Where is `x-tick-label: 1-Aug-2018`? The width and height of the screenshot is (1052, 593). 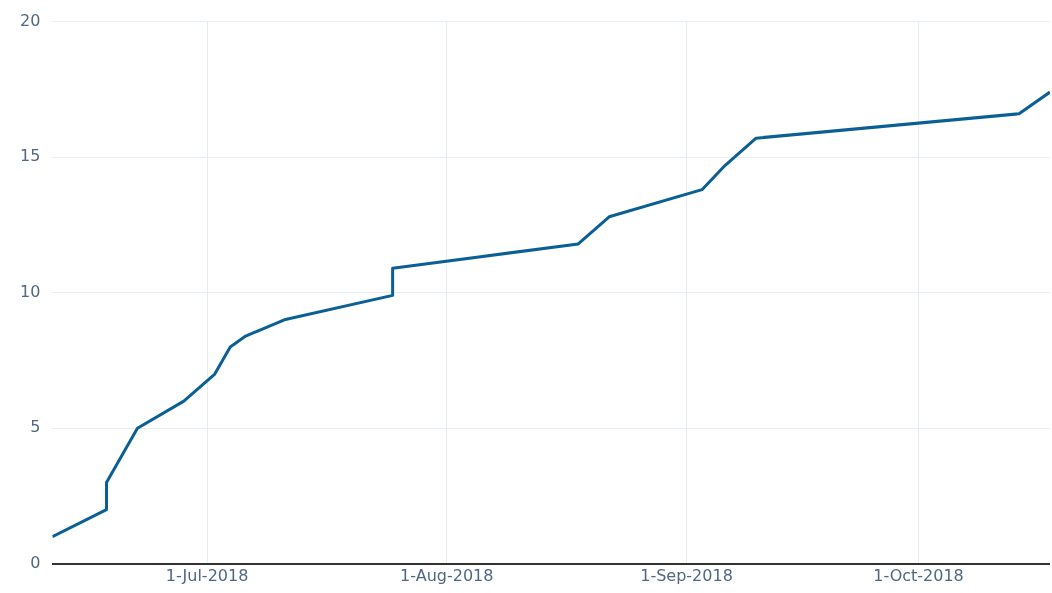 x-tick-label: 1-Aug-2018 is located at coordinates (447, 575).